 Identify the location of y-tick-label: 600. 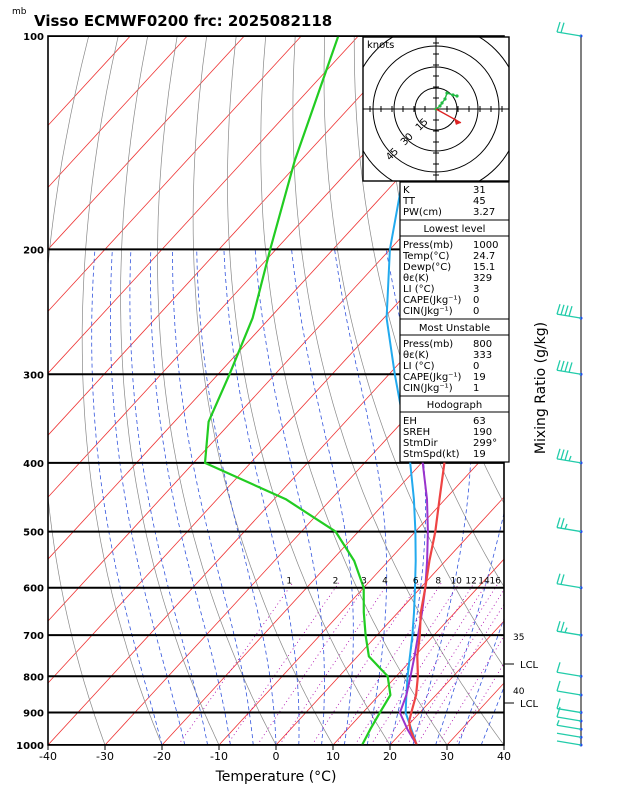
(33, 589).